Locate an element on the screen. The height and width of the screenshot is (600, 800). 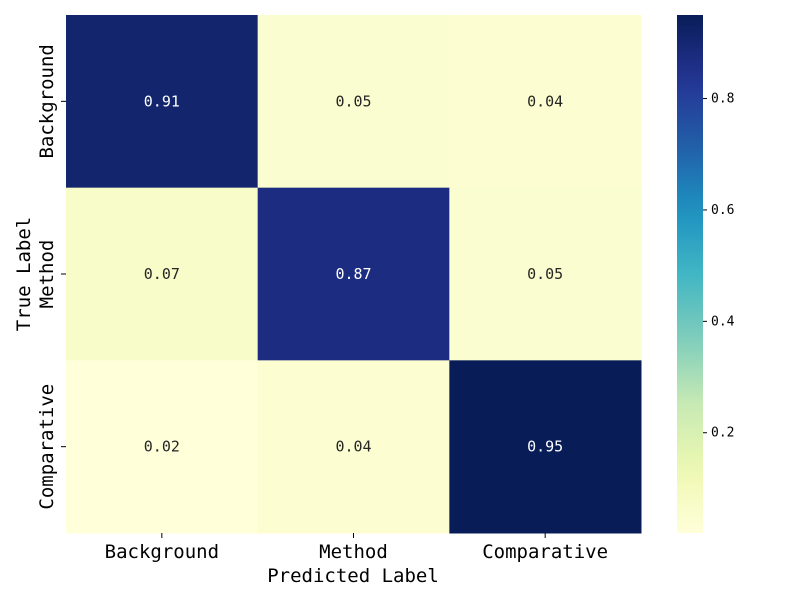
x-tick-label: Comparative is located at coordinates (545, 552).